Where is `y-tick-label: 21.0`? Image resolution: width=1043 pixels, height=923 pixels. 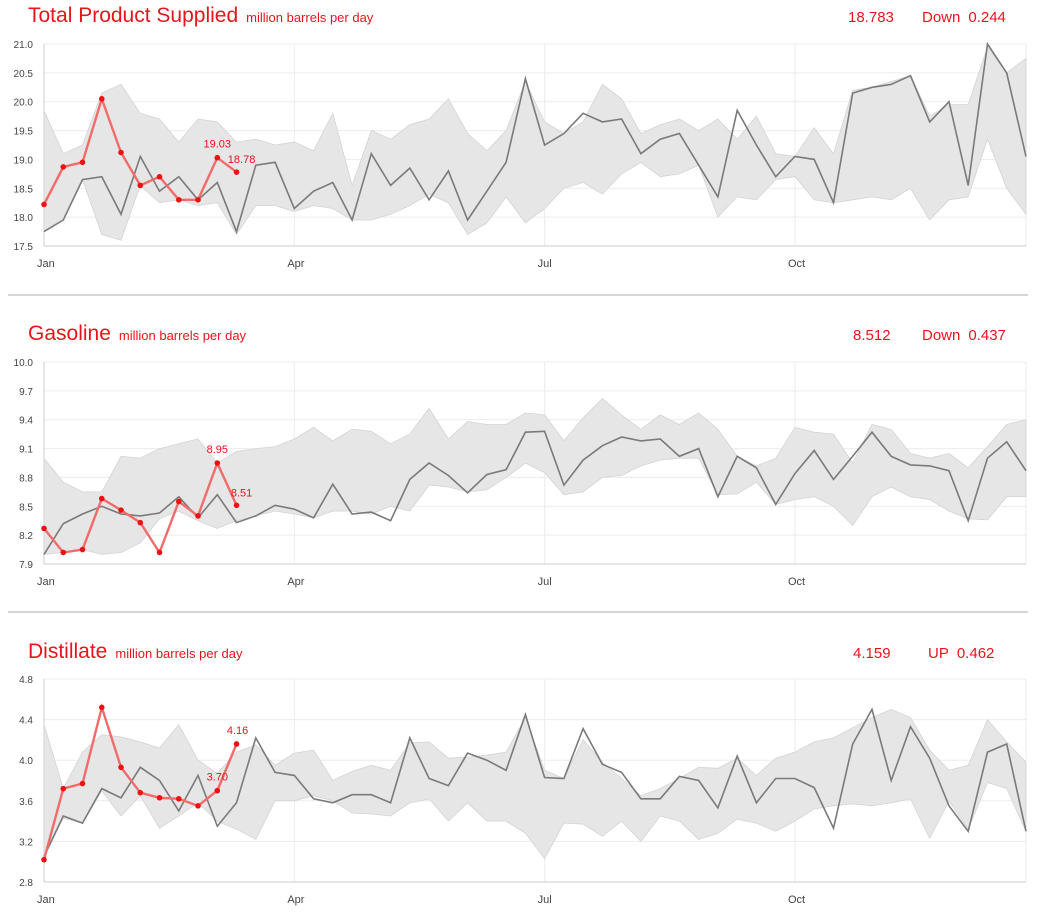
y-tick-label: 21.0 is located at coordinates (24, 45).